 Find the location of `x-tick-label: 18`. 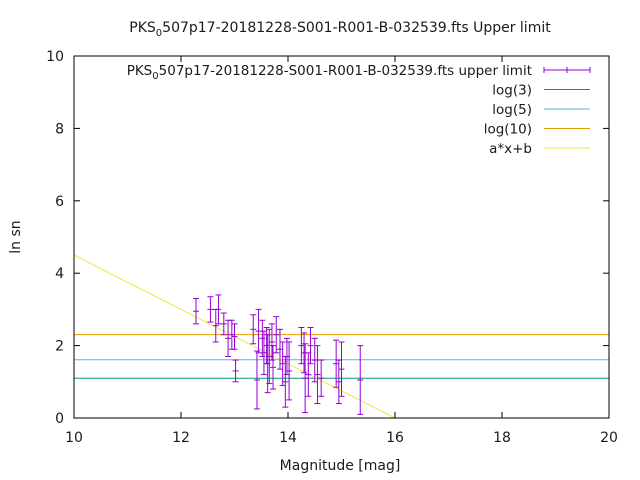

x-tick-label: 18 is located at coordinates (502, 438).